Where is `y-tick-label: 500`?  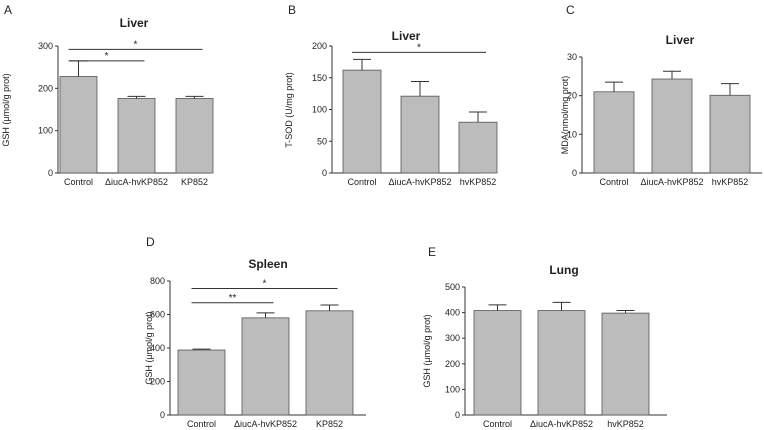
y-tick-label: 500 is located at coordinates (452, 287).